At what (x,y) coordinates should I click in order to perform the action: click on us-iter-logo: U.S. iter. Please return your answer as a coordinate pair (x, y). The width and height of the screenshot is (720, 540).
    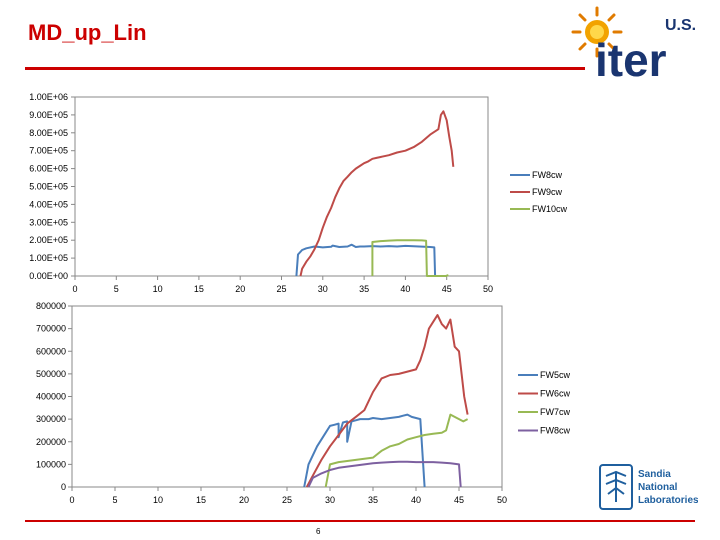
    Looking at the image, I should click on (633, 44).